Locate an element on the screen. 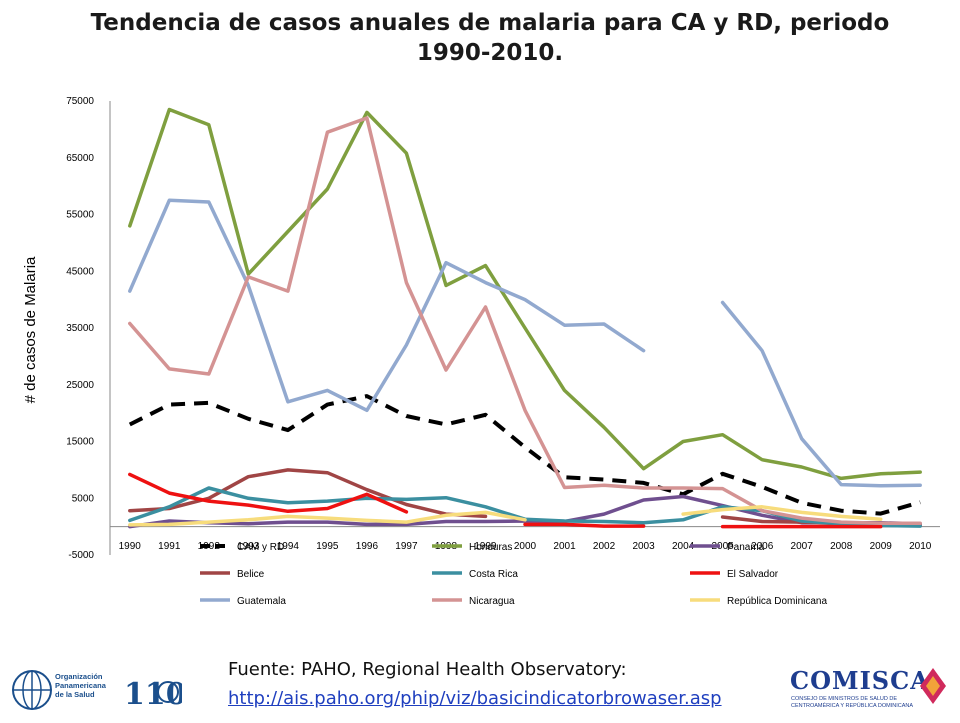 The height and width of the screenshot is (723, 960). y-tick-label: 45000 is located at coordinates (80, 271).